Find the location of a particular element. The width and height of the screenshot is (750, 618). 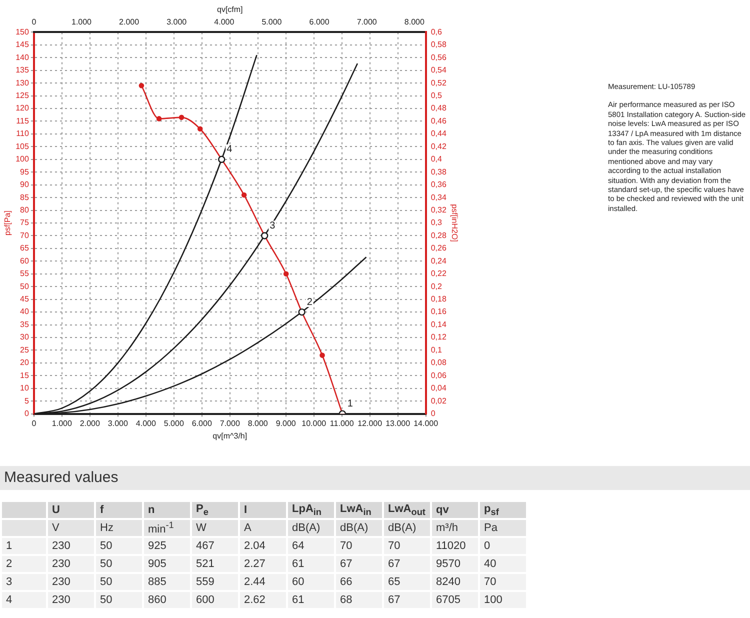

x2-tick-label: 7.000 is located at coordinates (367, 22).